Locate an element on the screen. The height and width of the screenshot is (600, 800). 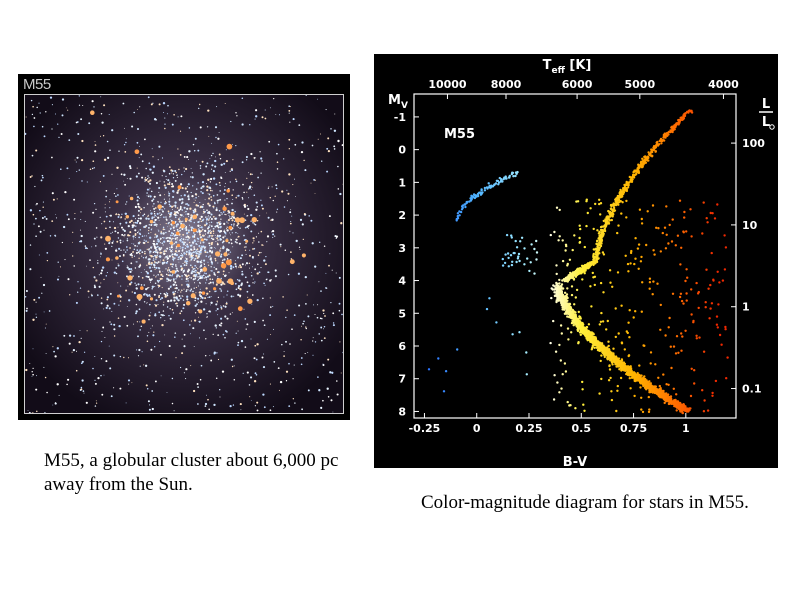
right-tick-label: 100 is located at coordinates (753, 143).